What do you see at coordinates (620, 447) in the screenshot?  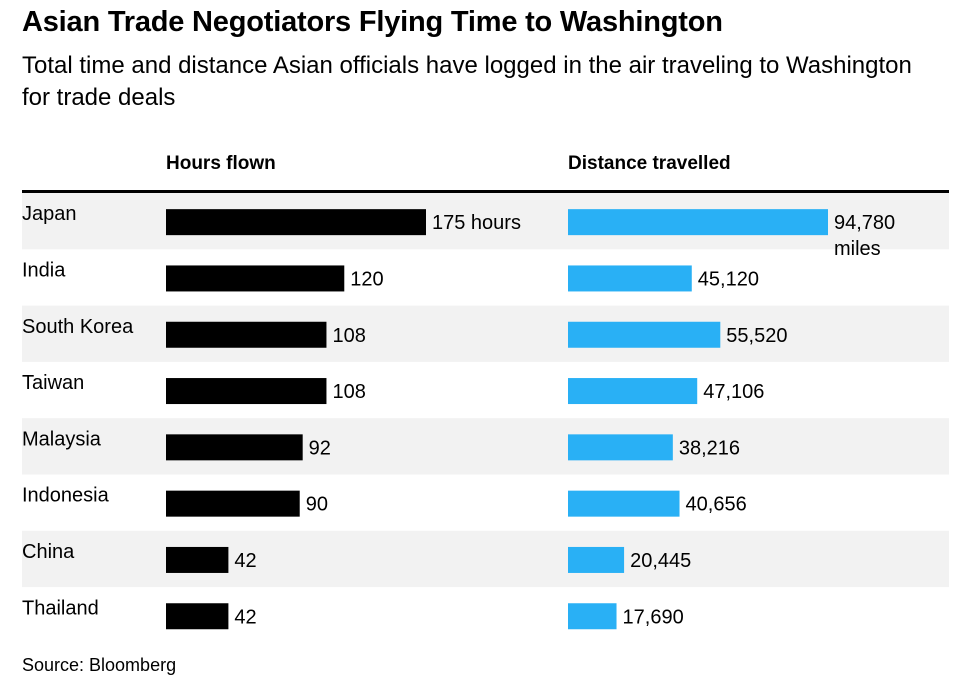 I see `distance-bar-malaysia` at bounding box center [620, 447].